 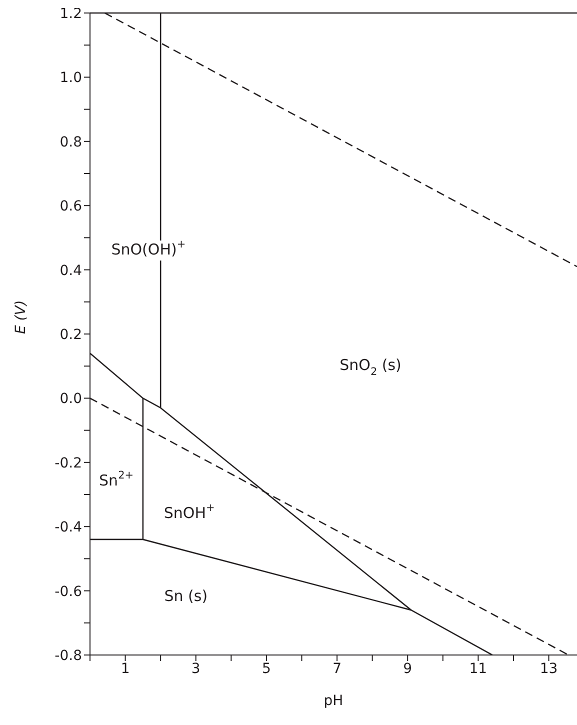 What do you see at coordinates (334, 701) in the screenshot?
I see `x-axis-title: pH` at bounding box center [334, 701].